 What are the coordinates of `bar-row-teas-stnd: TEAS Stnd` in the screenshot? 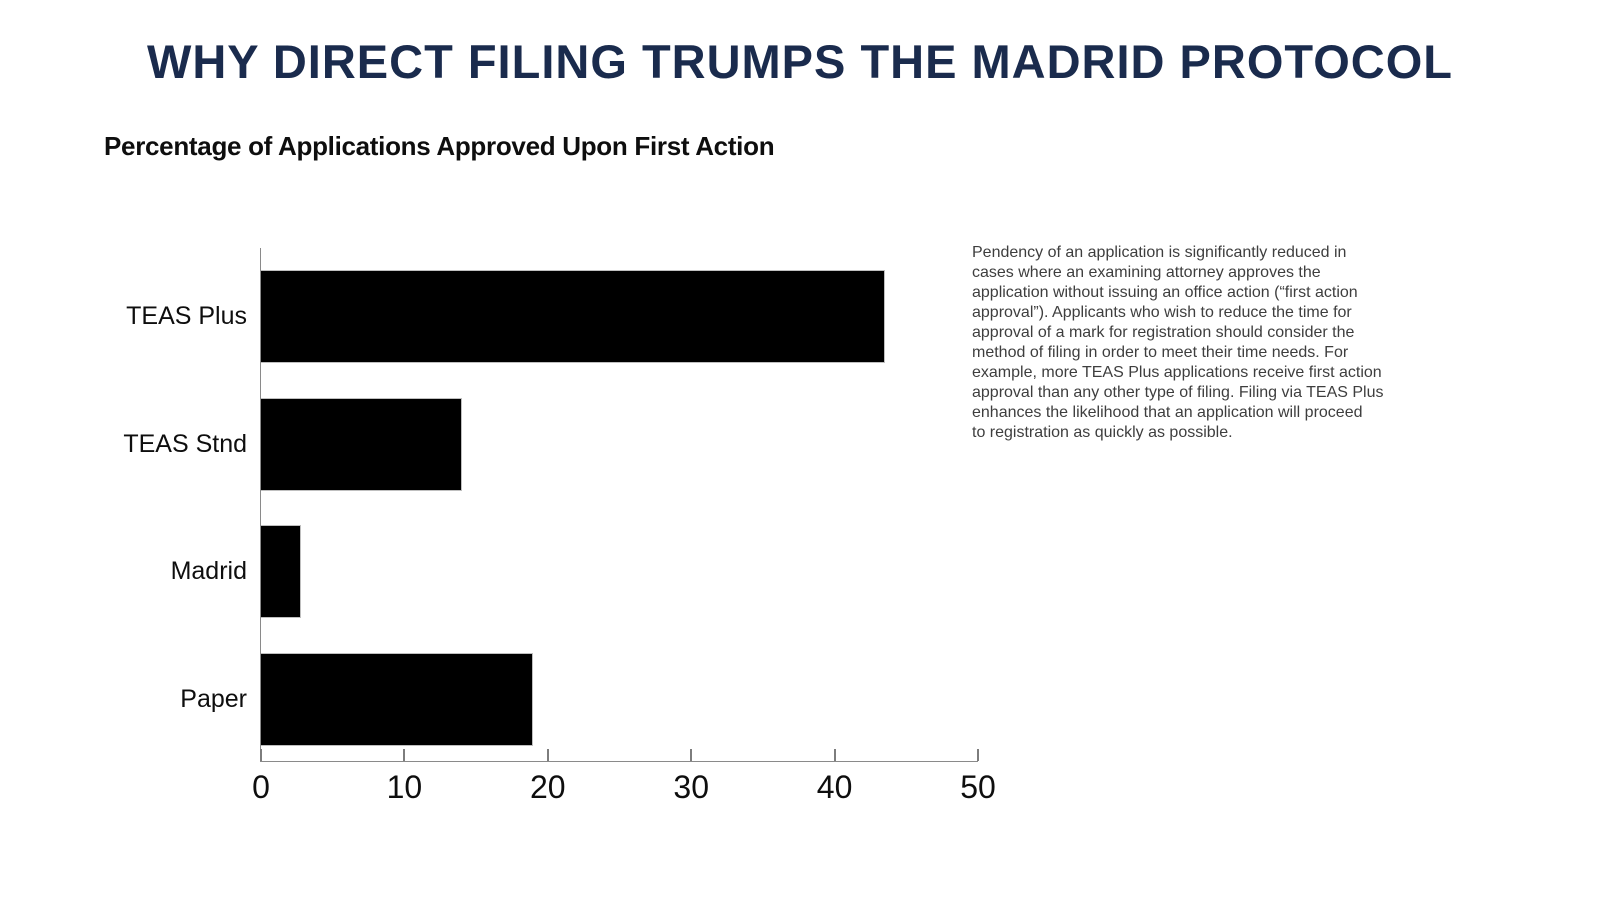 It's located at (550, 444).